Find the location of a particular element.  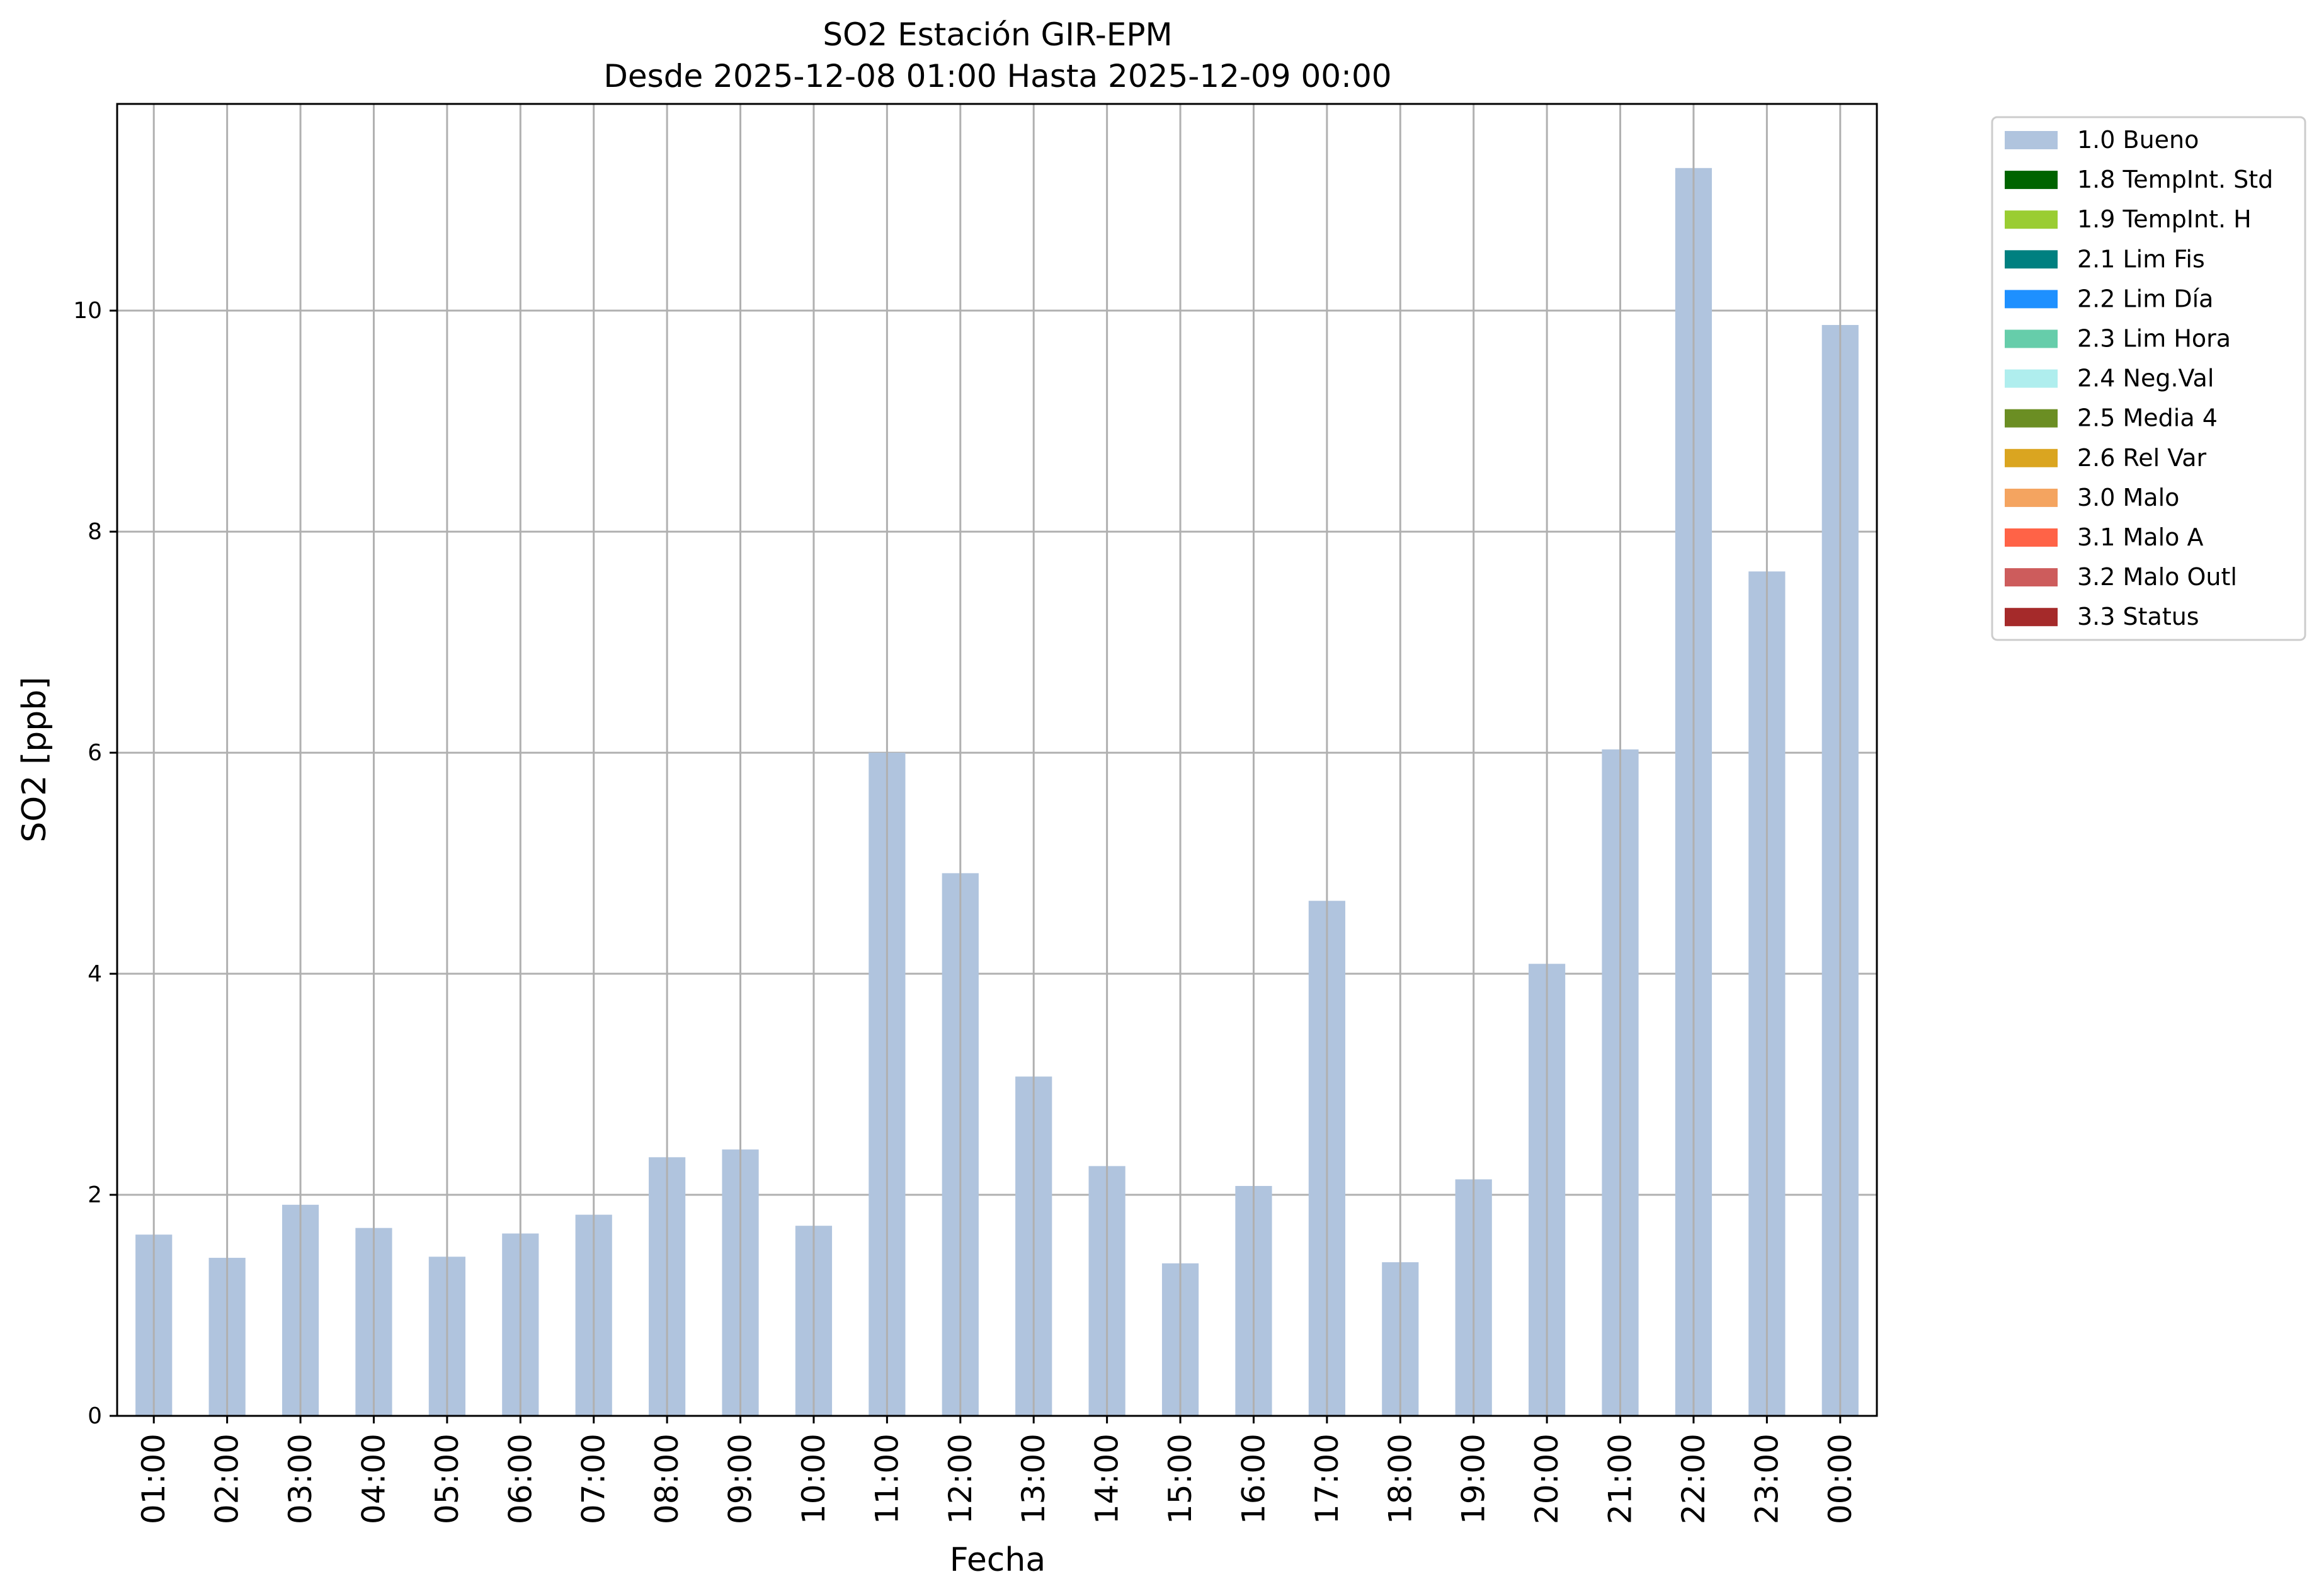

x-tick-label: 06:00 is located at coordinates (520, 1479).